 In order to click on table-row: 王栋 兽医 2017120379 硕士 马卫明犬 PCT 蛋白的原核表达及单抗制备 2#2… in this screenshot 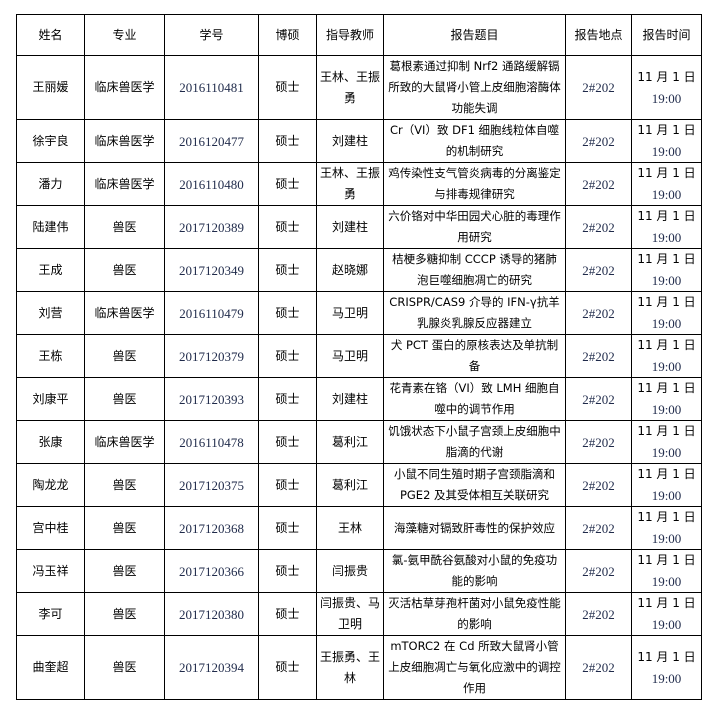, I will do `click(359, 356)`.